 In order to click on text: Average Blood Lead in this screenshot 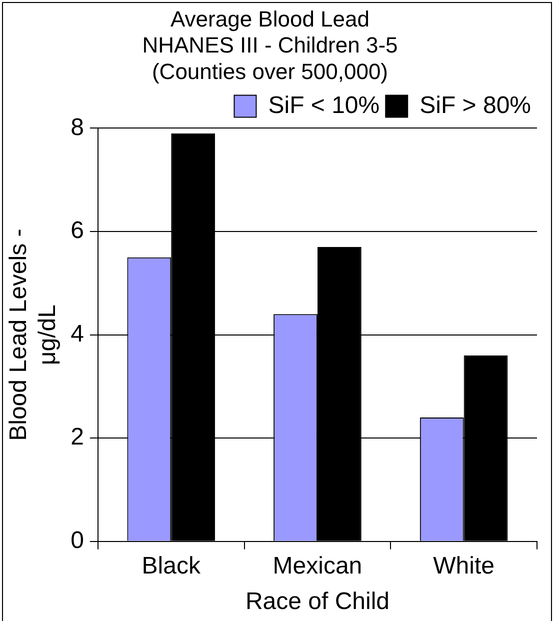, I will do `click(270, 19)`.